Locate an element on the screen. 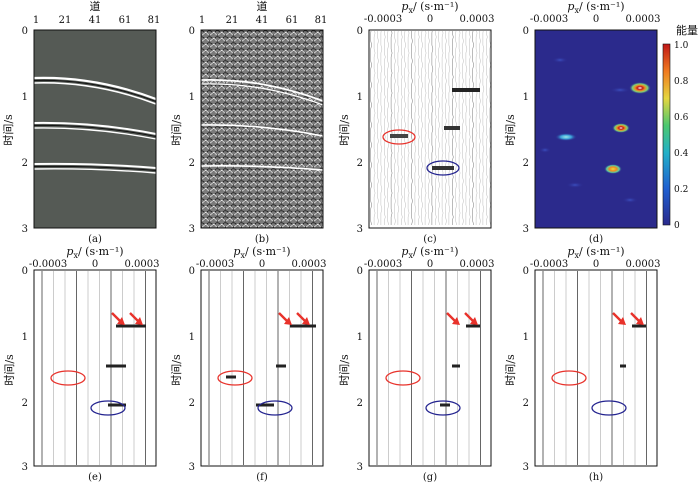 The width and height of the screenshot is (700, 483). panel-c-ytick-1: 1 is located at coordinates (360, 97).